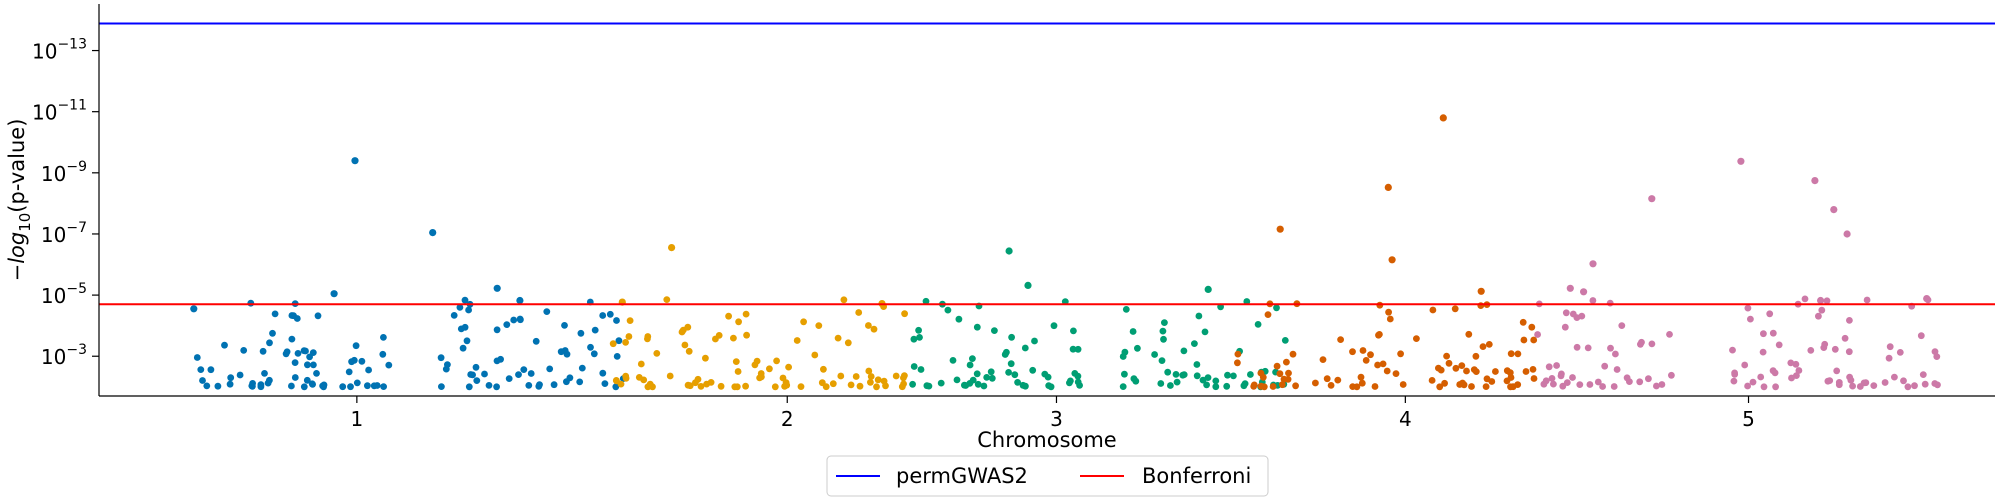 This screenshot has height=500, width=2000. Describe the element at coordinates (356, 419) in the screenshot. I see `x-tick-label: 1` at that location.